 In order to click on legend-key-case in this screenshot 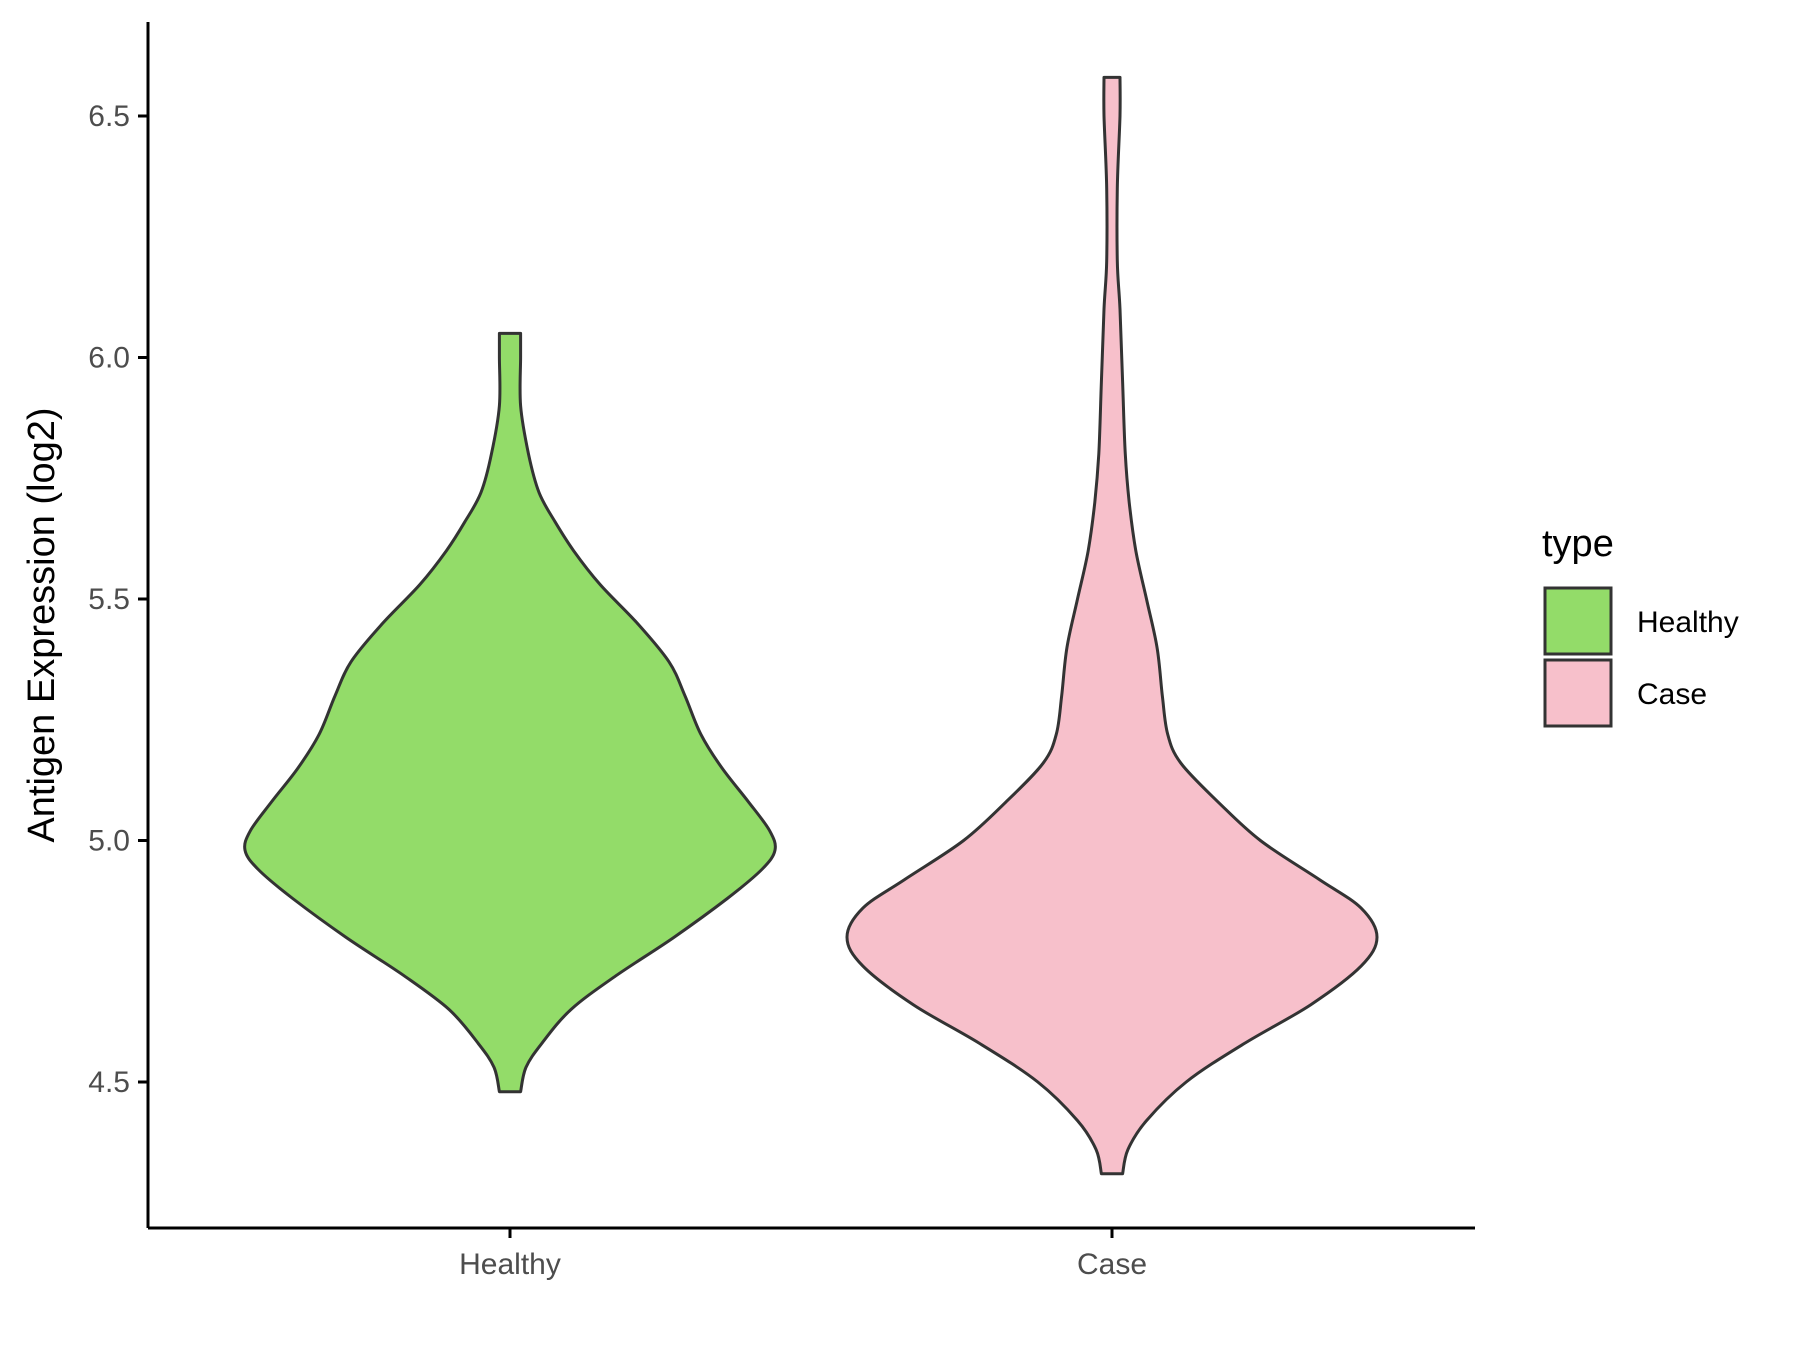, I will do `click(1578, 693)`.